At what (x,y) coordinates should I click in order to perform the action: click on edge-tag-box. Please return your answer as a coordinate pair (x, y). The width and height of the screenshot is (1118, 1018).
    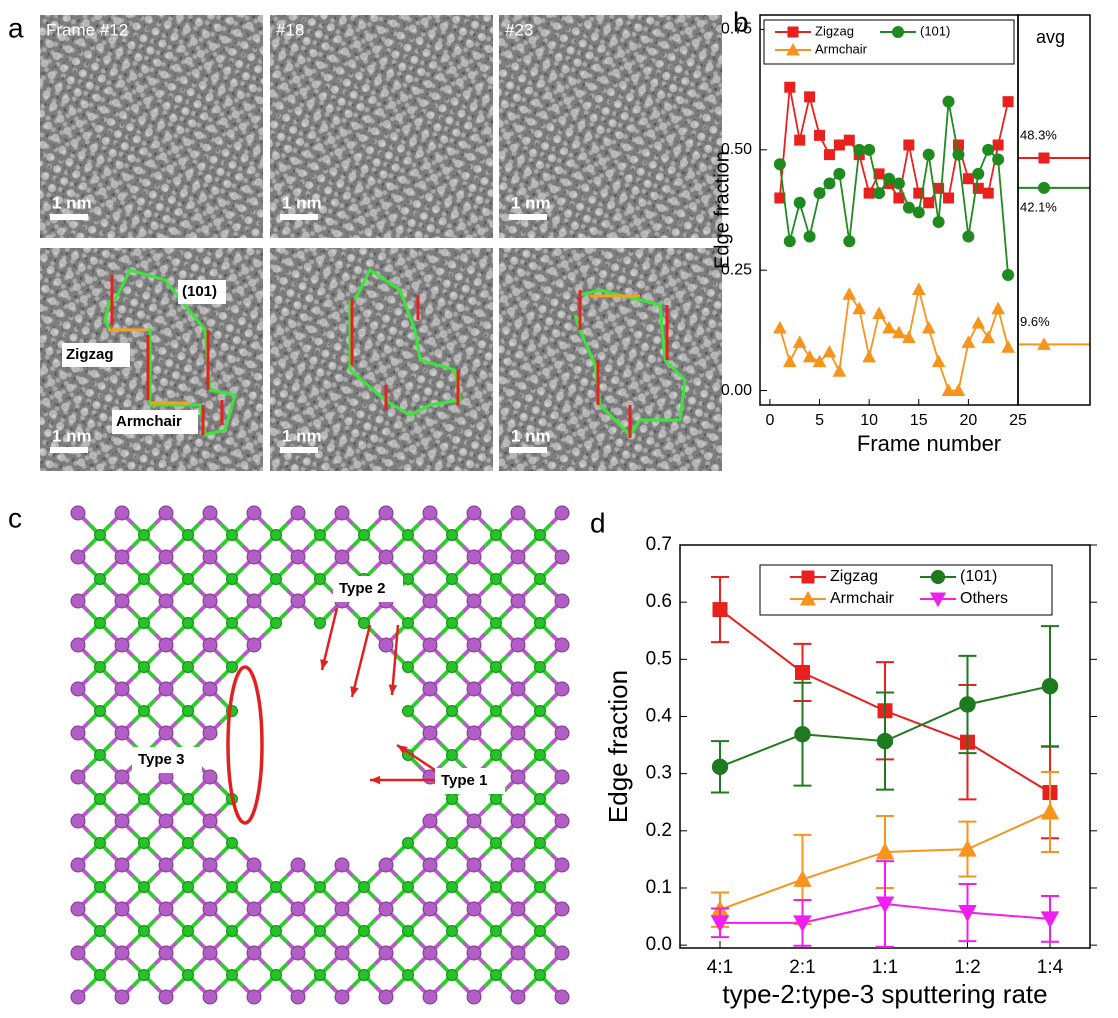
    Looking at the image, I should click on (202, 292).